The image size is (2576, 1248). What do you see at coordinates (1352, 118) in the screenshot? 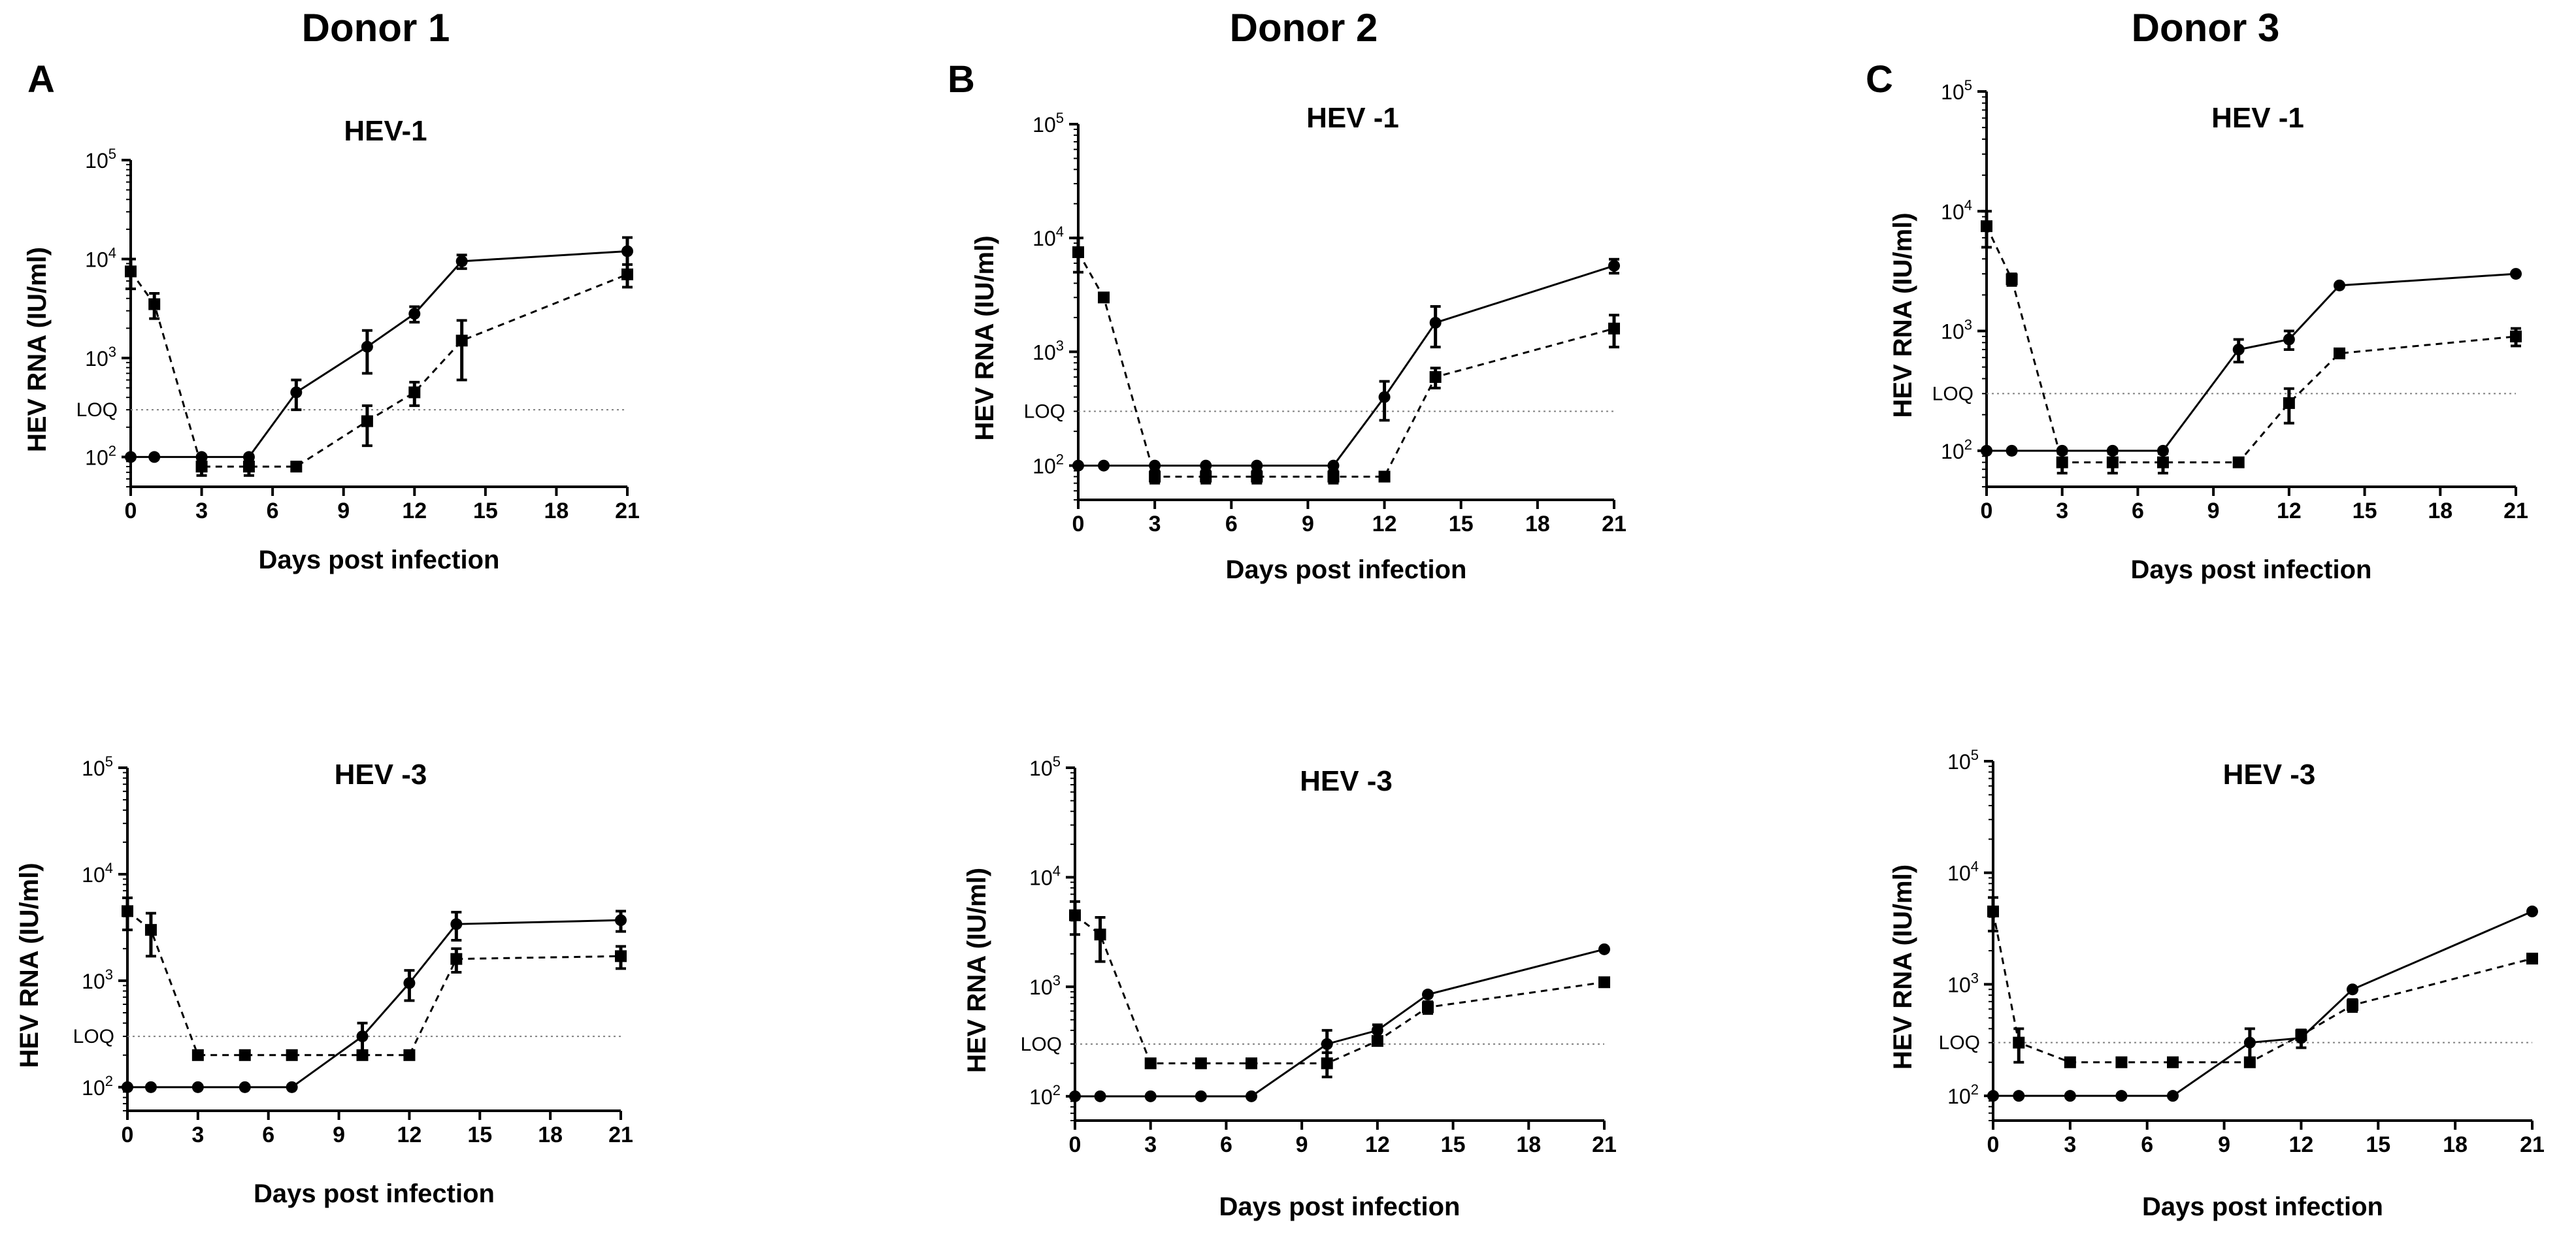
I see `chart-title: HEV -1` at bounding box center [1352, 118].